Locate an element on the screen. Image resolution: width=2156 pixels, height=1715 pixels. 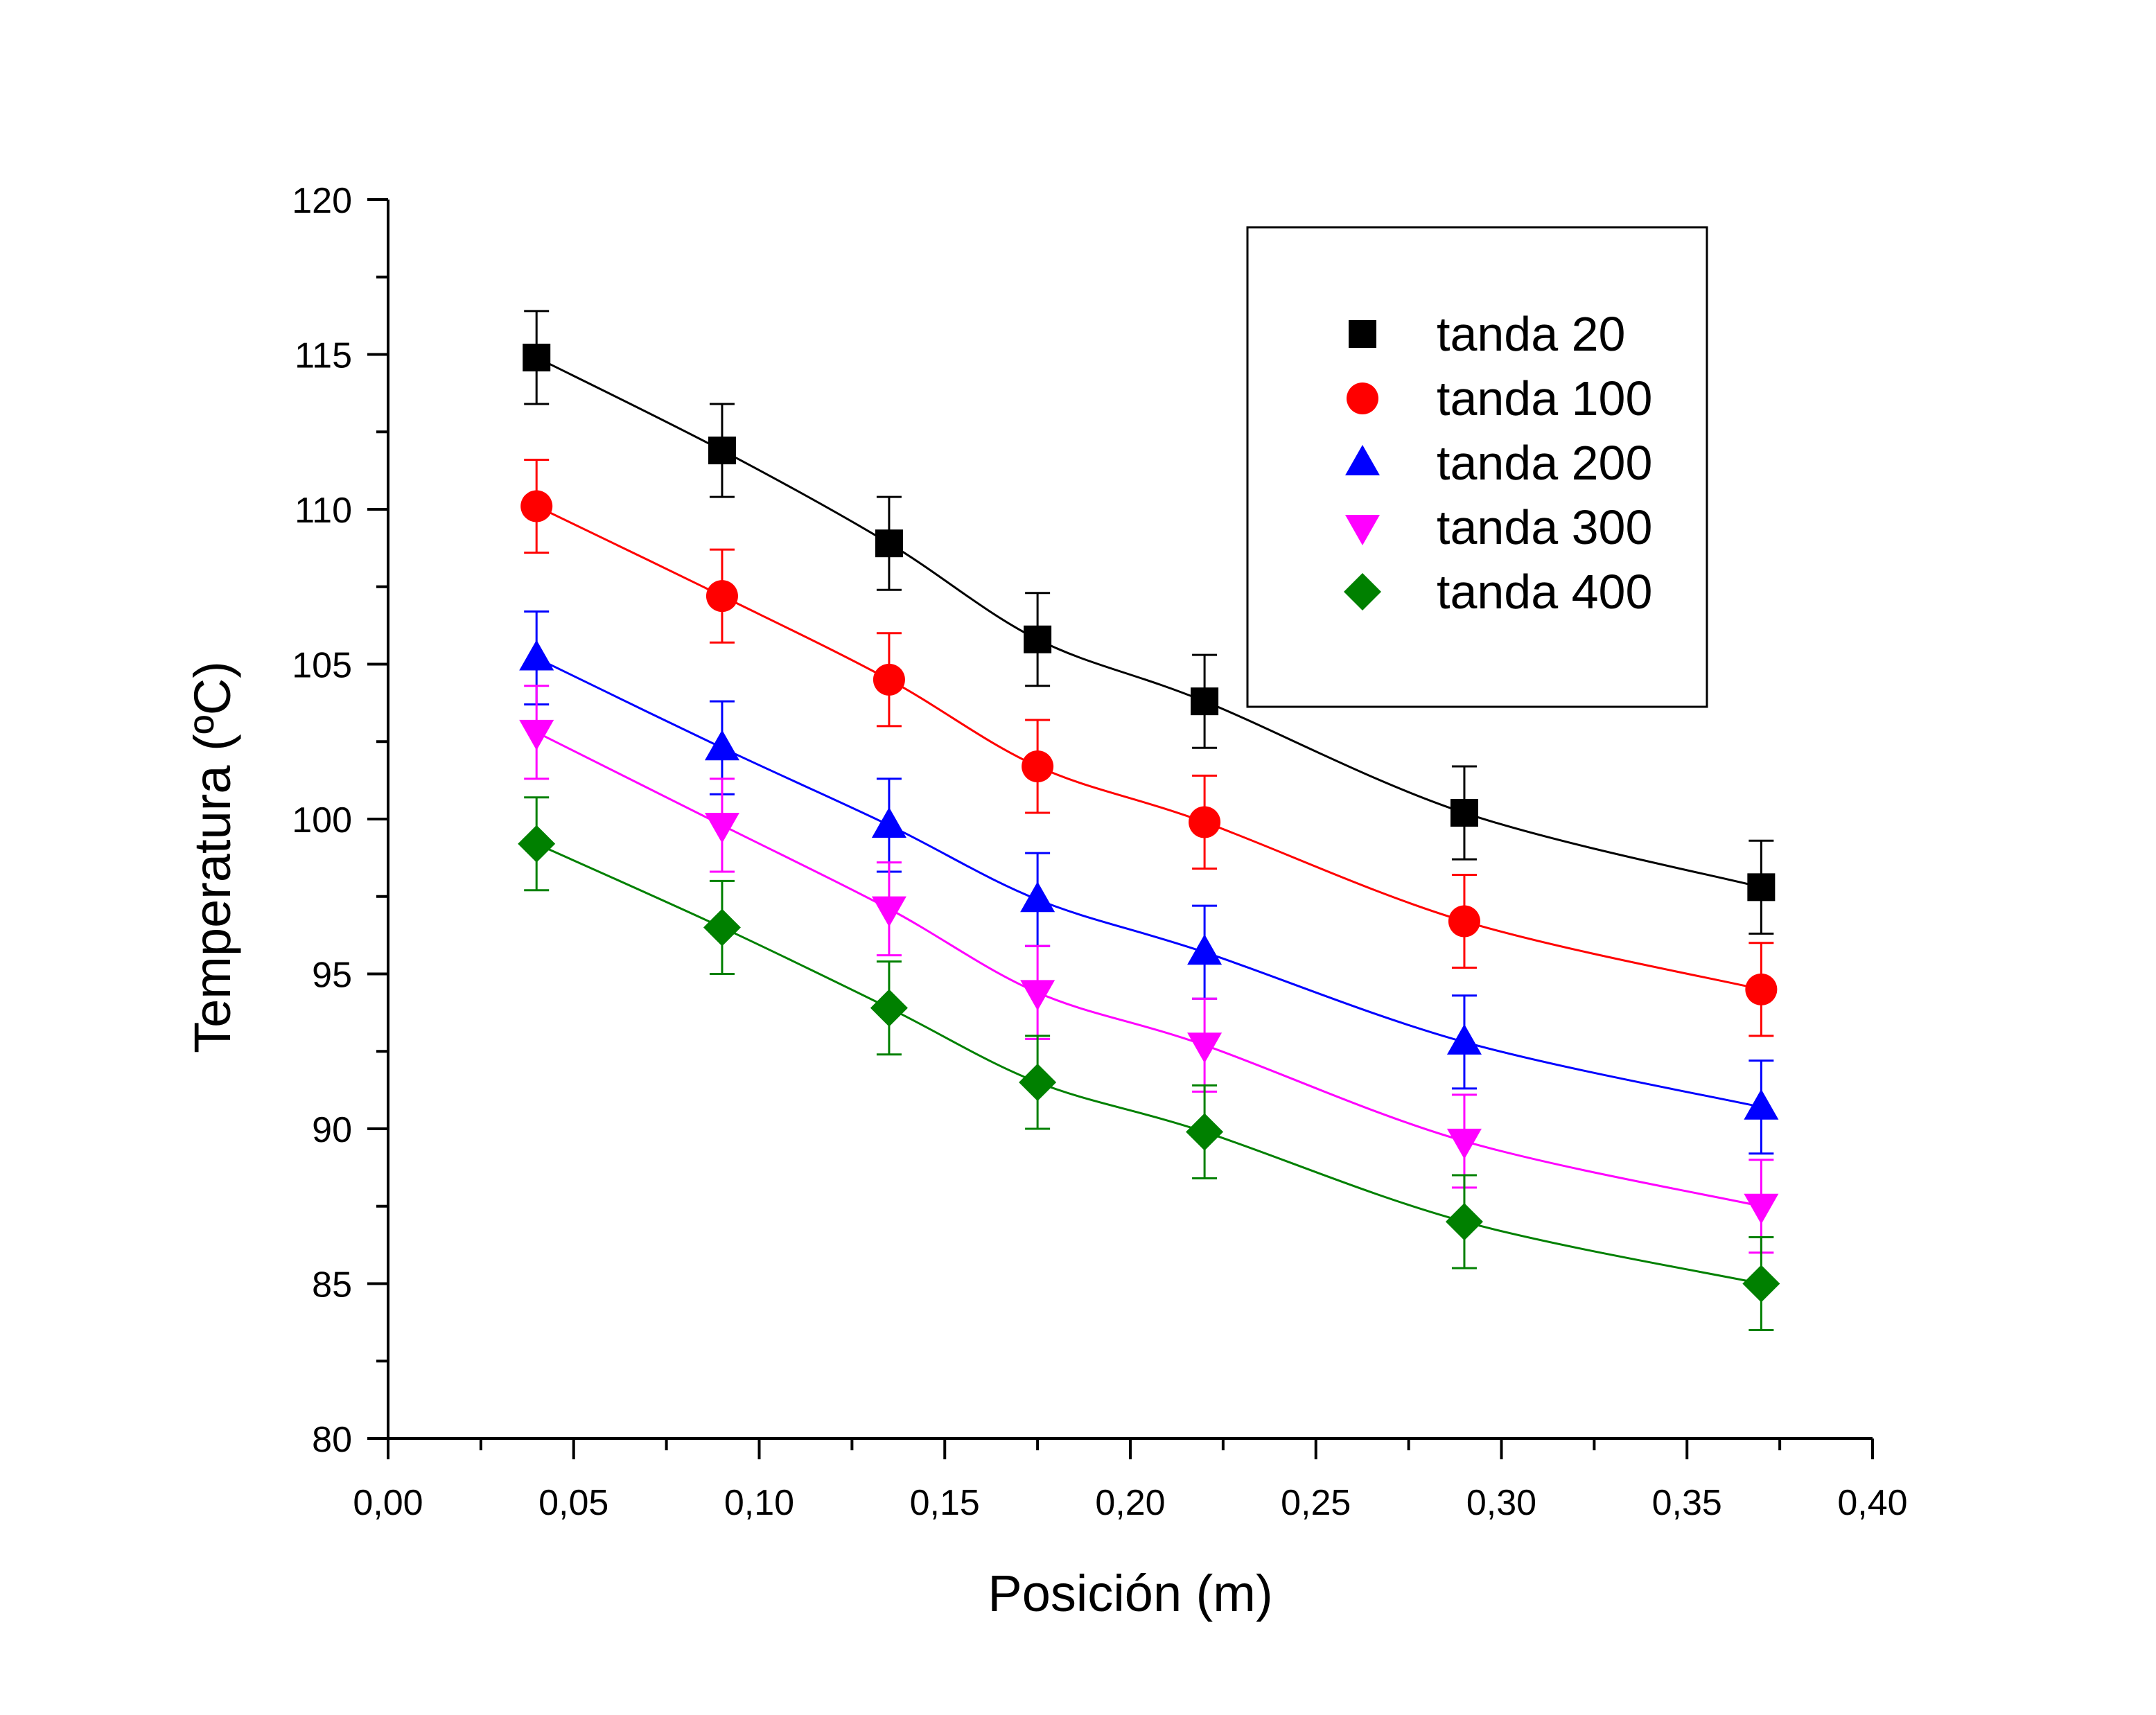
y-tick-label: 80 is located at coordinates (332, 1440).